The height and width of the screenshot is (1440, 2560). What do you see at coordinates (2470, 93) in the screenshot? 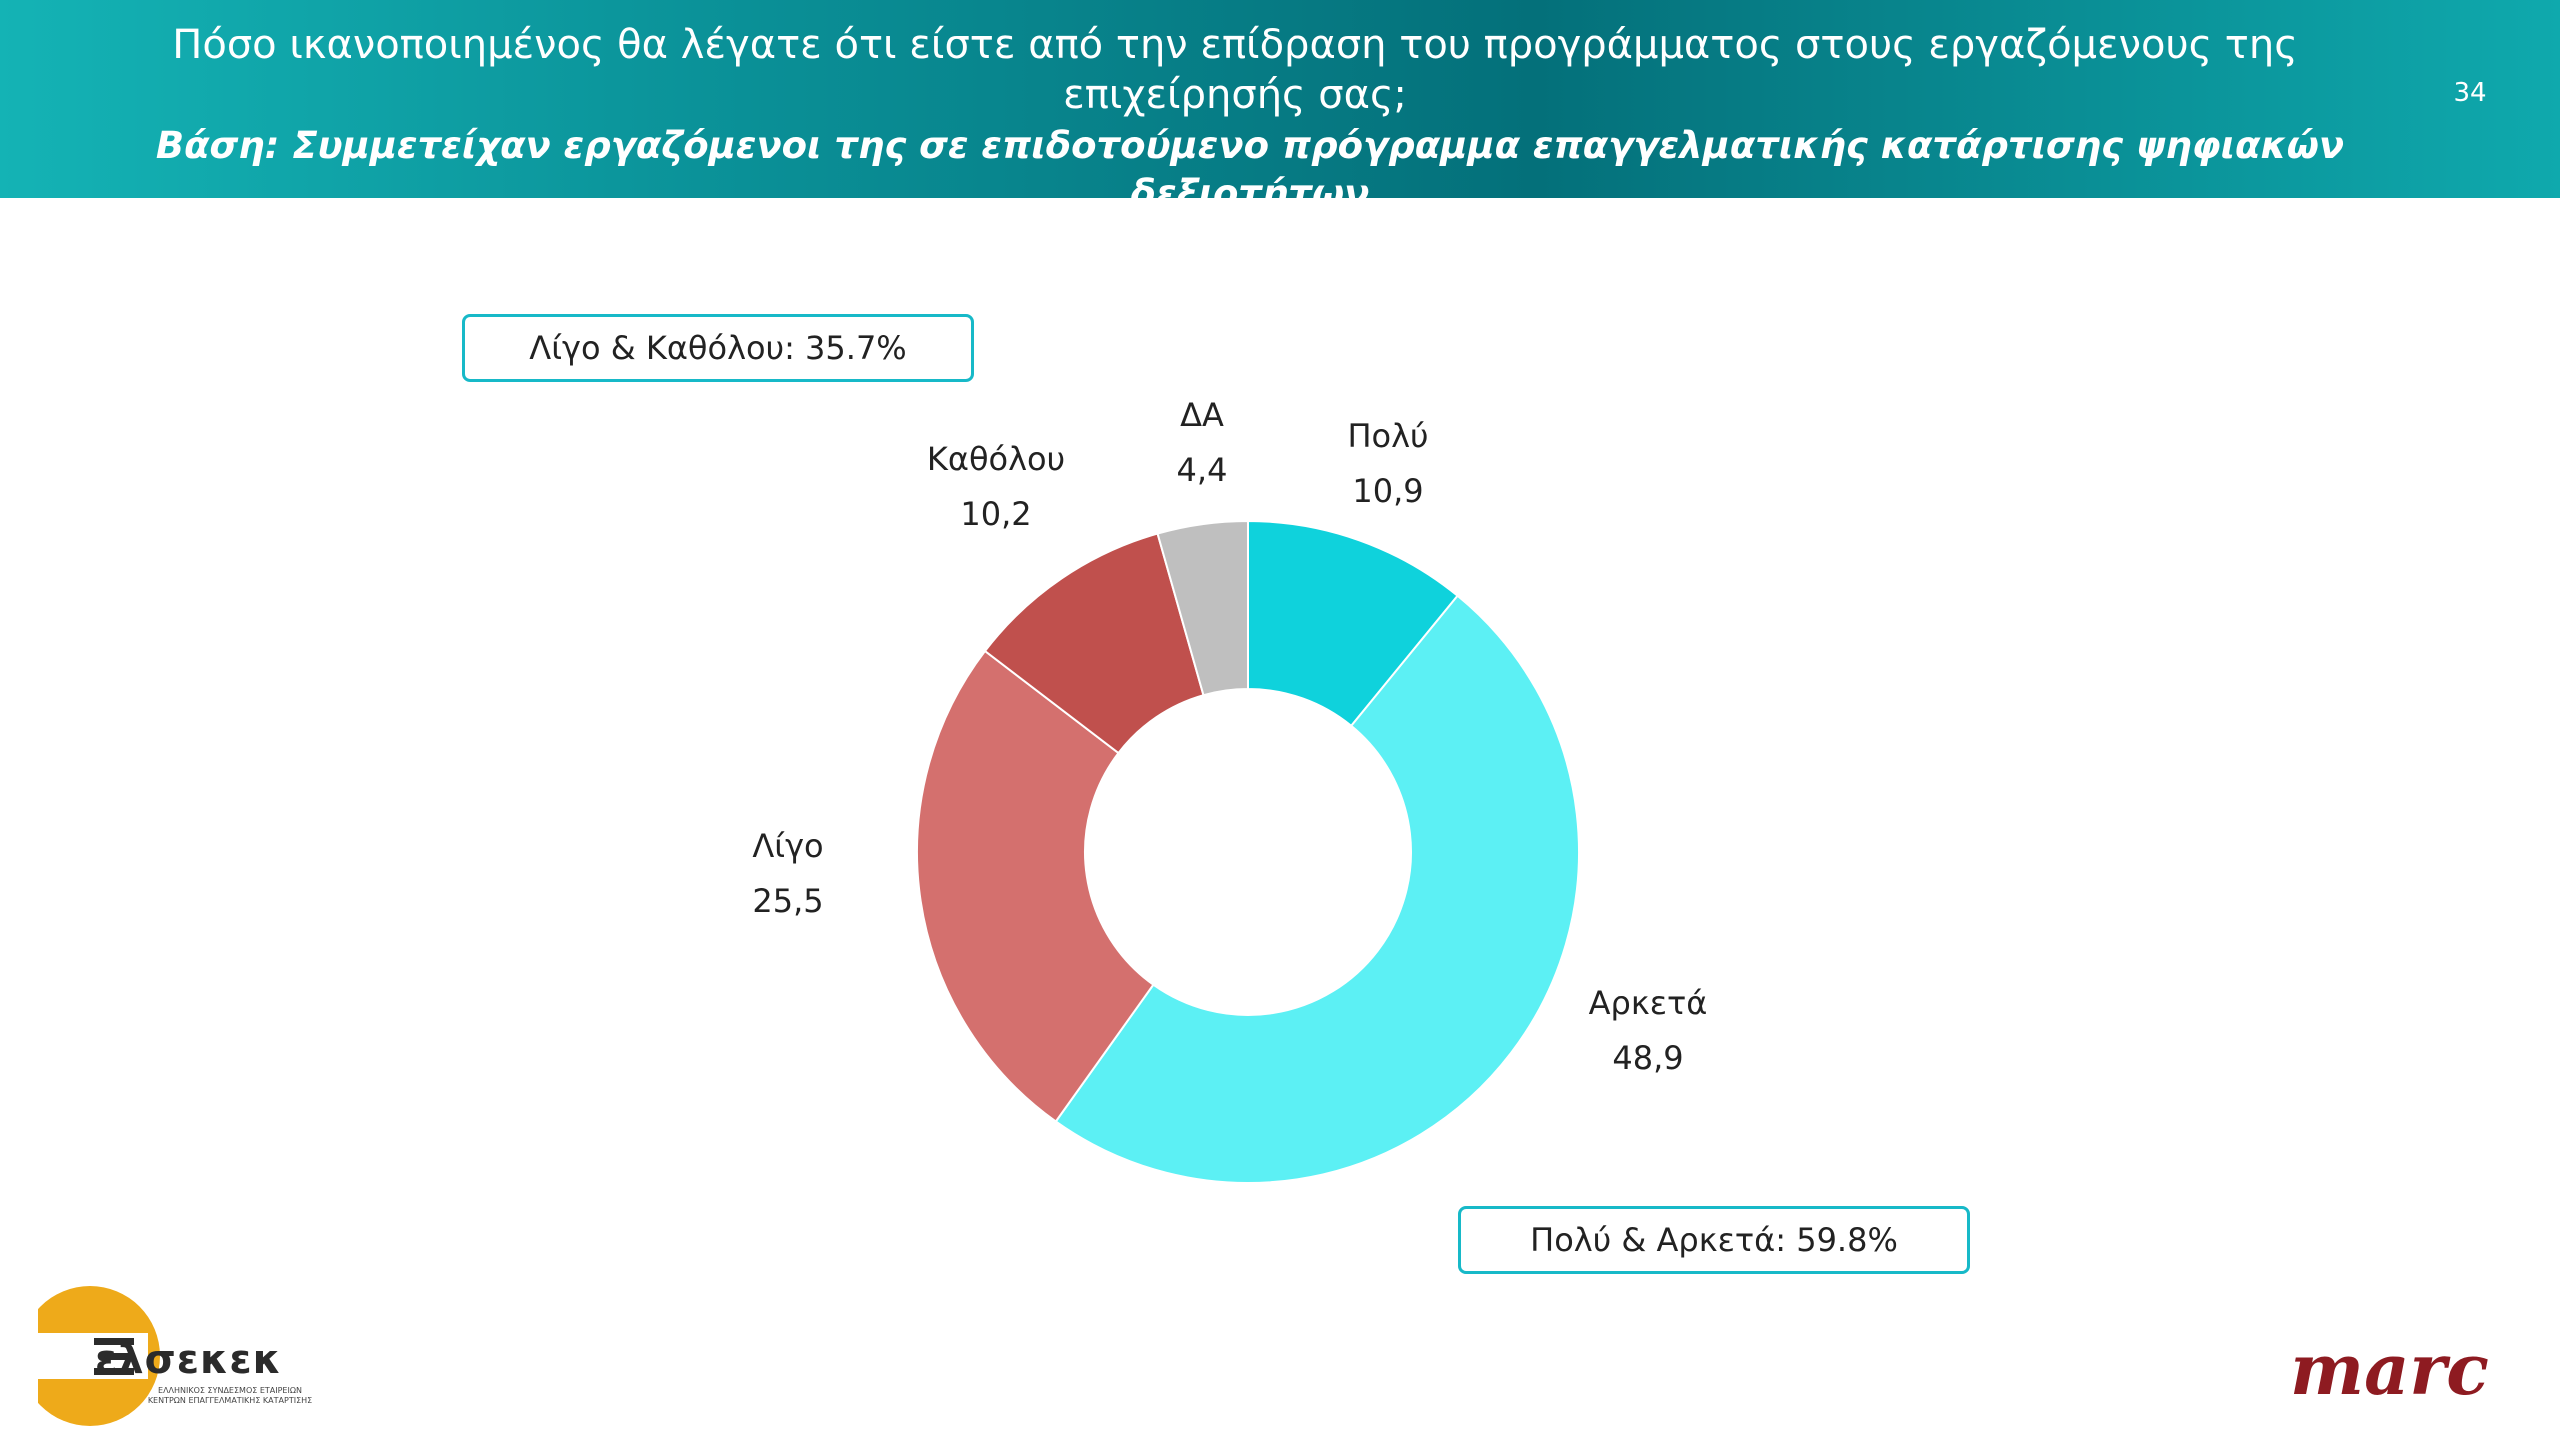
I see `page-number: 34` at bounding box center [2470, 93].